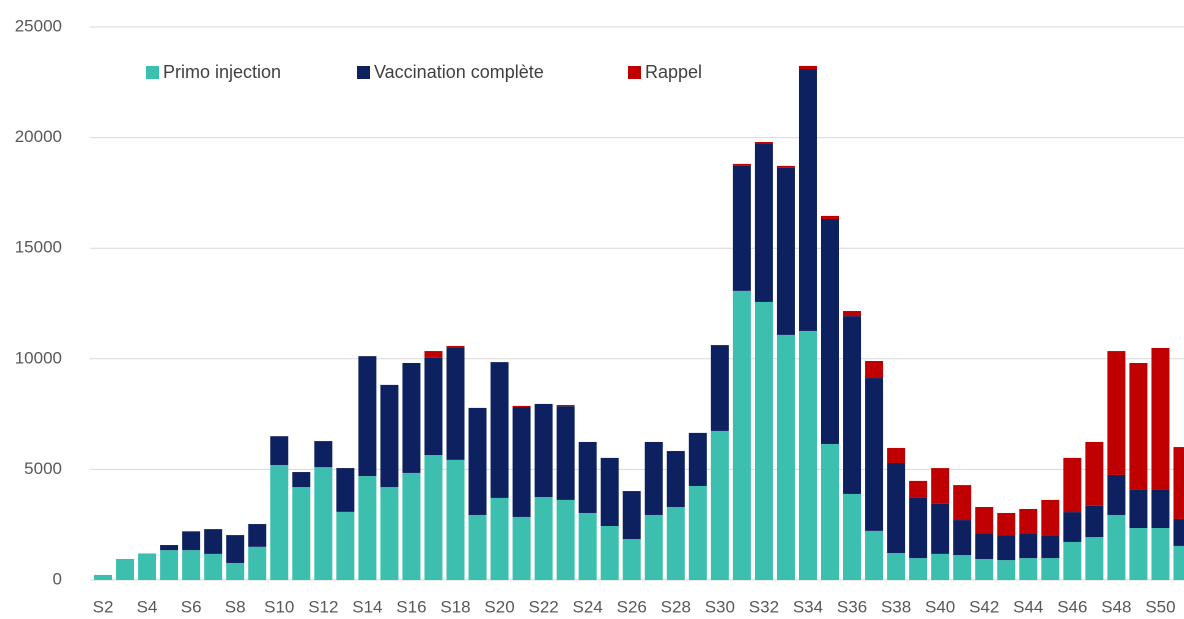  Describe the element at coordinates (896, 606) in the screenshot. I see `x-tick-label: S38` at that location.